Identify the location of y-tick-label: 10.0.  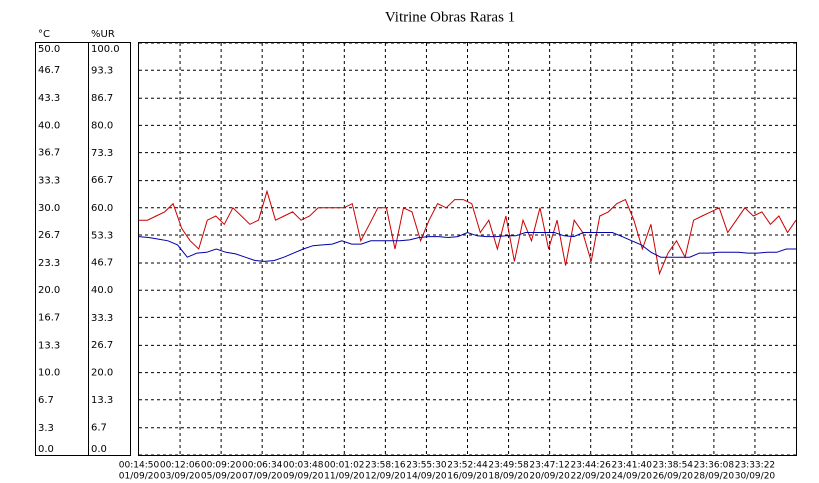
(49, 373).